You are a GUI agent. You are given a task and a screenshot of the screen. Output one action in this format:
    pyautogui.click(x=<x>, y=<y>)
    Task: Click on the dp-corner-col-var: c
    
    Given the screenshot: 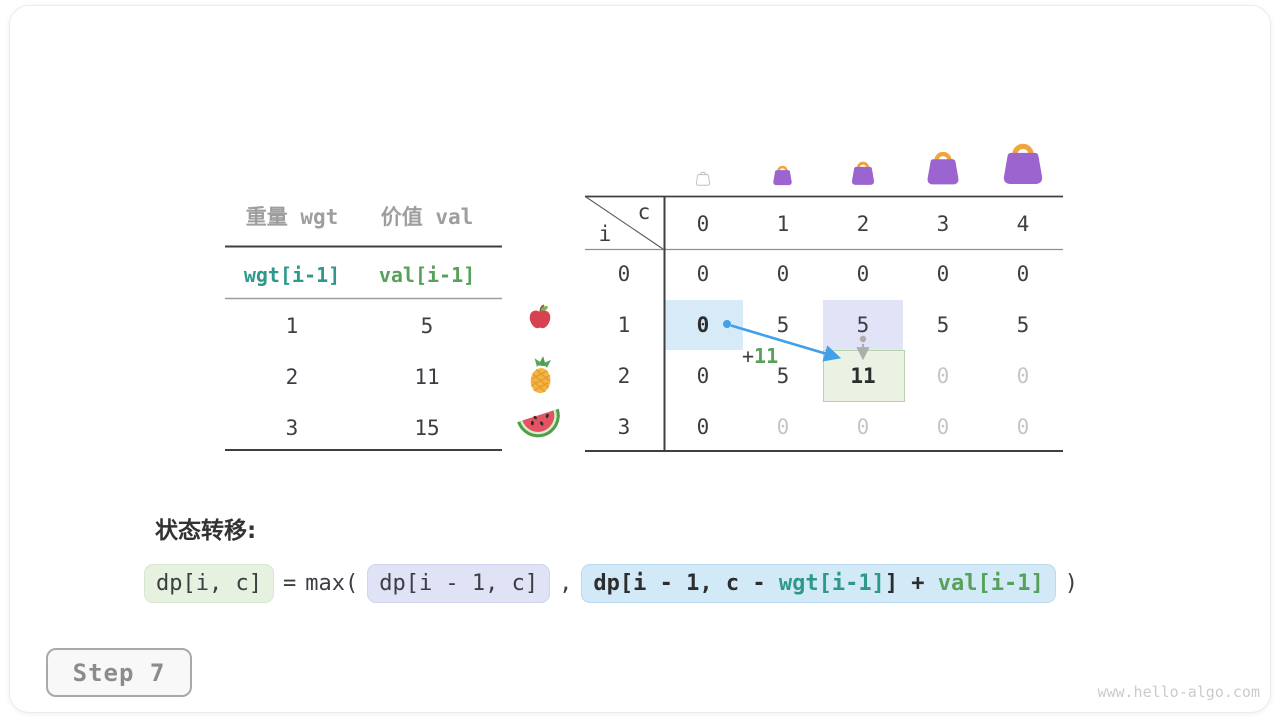 What is the action you would take?
    pyautogui.click(x=644, y=212)
    